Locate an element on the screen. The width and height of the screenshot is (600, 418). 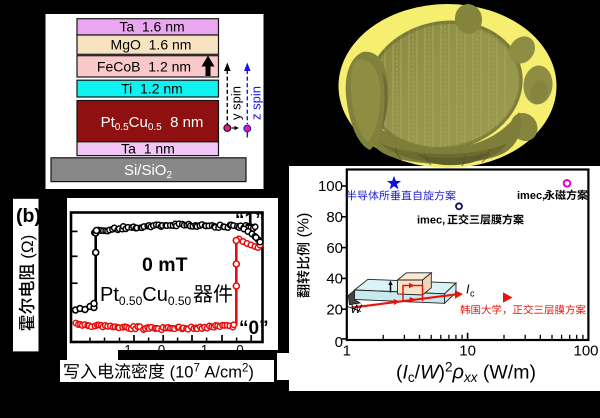
svg-text: MgO 1.6 nm is located at coordinates (151, 45).